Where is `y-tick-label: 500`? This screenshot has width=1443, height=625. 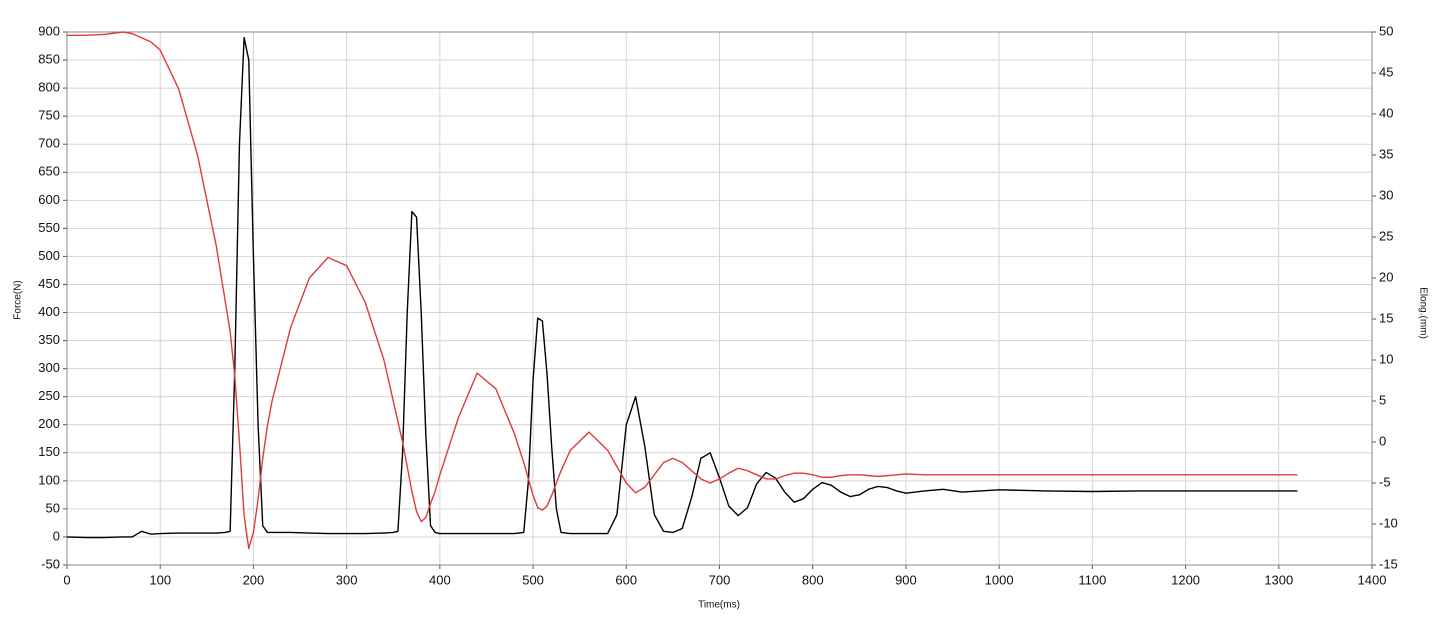
y-tick-label: 500 is located at coordinates (49, 255).